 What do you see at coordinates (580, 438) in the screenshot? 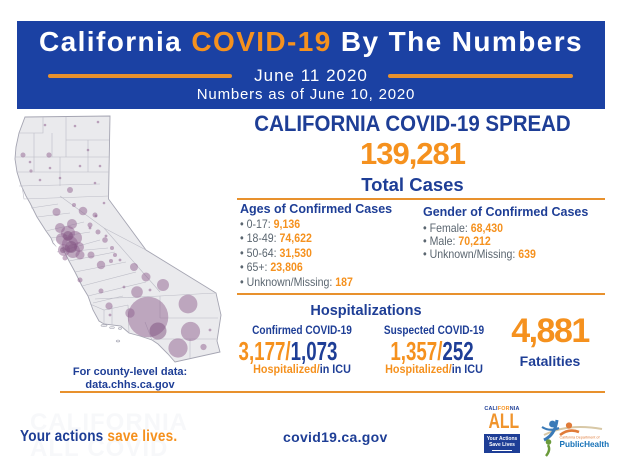
I see `svg-text: California Department of` at bounding box center [580, 438].